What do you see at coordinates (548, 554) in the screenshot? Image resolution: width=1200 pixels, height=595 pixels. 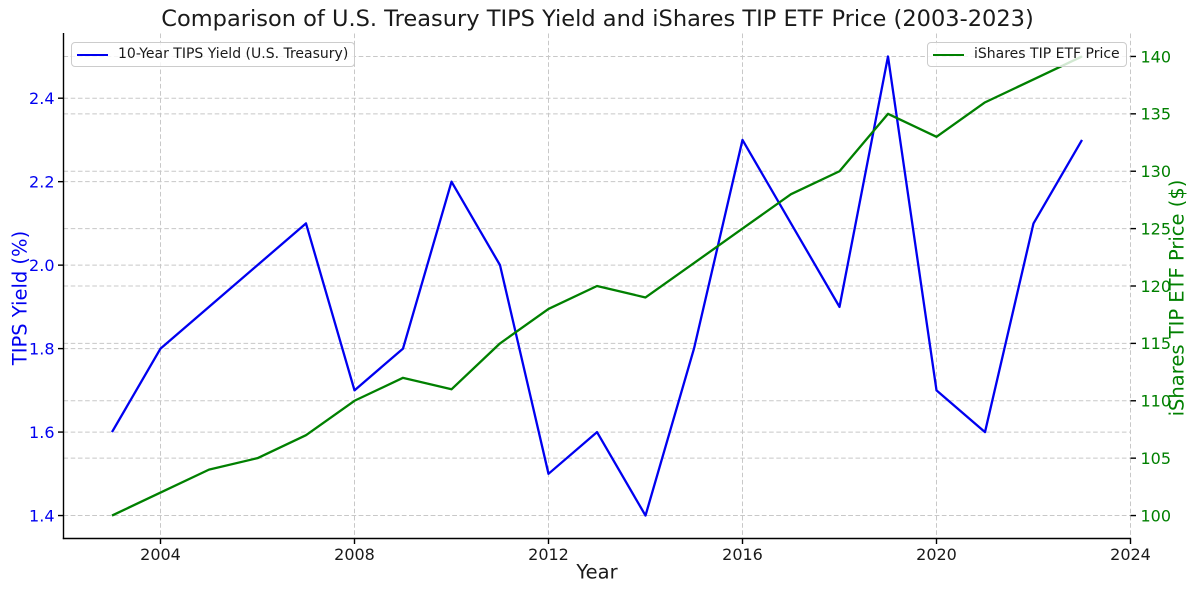 I see `xtick-label-2012: 2012` at bounding box center [548, 554].